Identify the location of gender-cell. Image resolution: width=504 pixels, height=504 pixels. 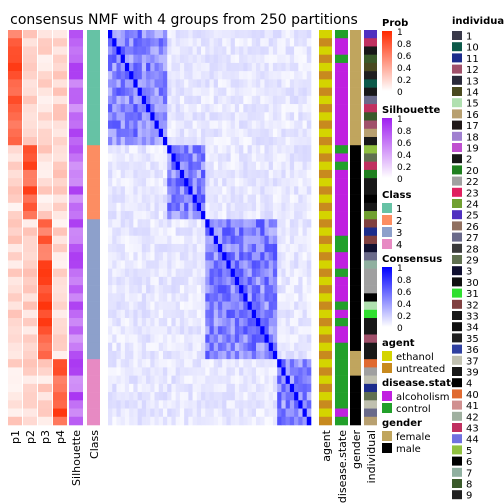
(355, 34).